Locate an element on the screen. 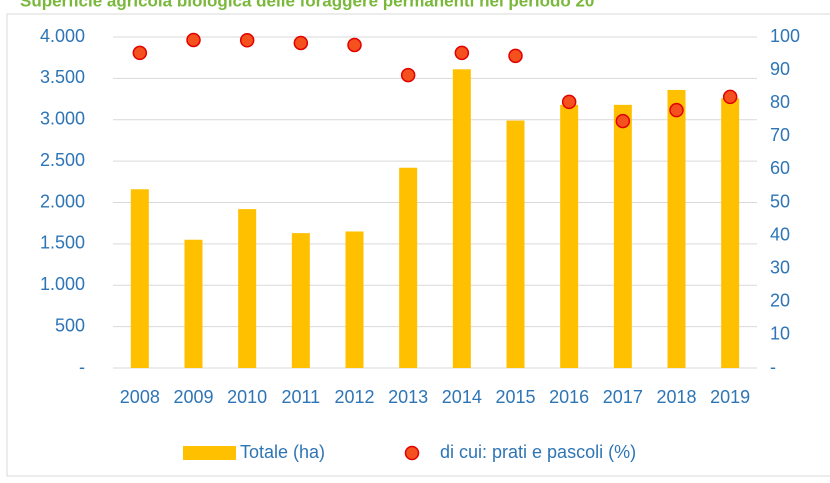 This screenshot has width=830, height=483. y2-tick-label: - is located at coordinates (773, 367).